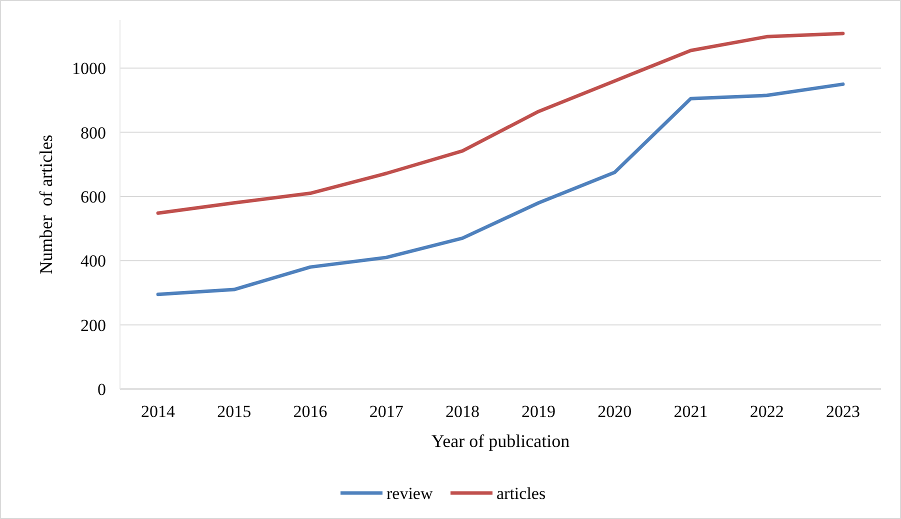  Describe the element at coordinates (93, 196) in the screenshot. I see `y-tick-label: 600` at that location.